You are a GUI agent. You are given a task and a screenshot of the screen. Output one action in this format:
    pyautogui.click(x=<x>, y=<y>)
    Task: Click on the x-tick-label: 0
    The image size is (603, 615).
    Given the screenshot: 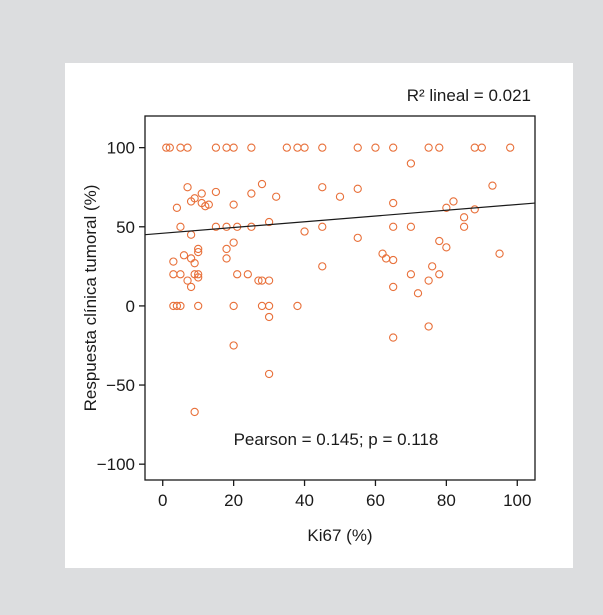 What is the action you would take?
    pyautogui.click(x=162, y=500)
    